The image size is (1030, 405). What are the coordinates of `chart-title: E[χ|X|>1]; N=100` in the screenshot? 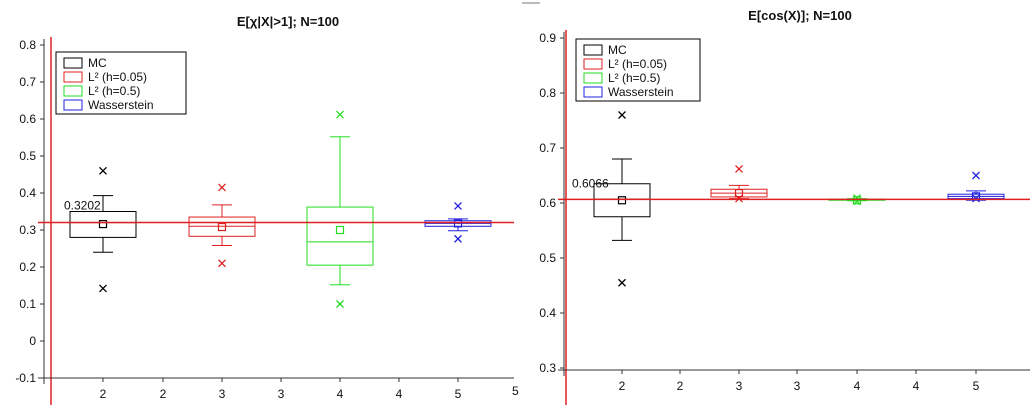 It's located at (288, 21).